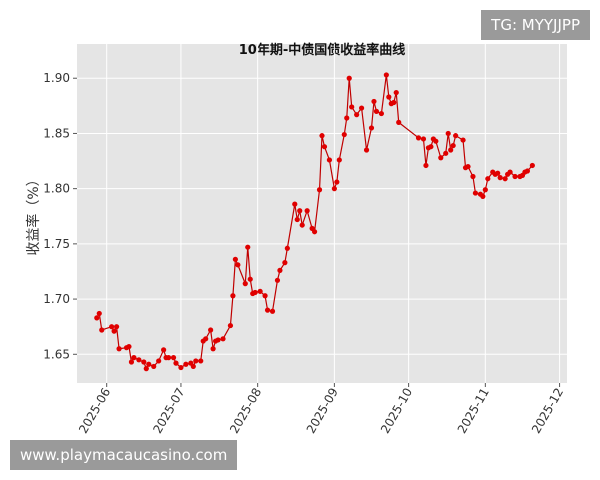 The width and height of the screenshot is (600, 480). Describe the element at coordinates (322, 50) in the screenshot. I see `chart-title: 10年期-中债国债收益率曲线` at that location.